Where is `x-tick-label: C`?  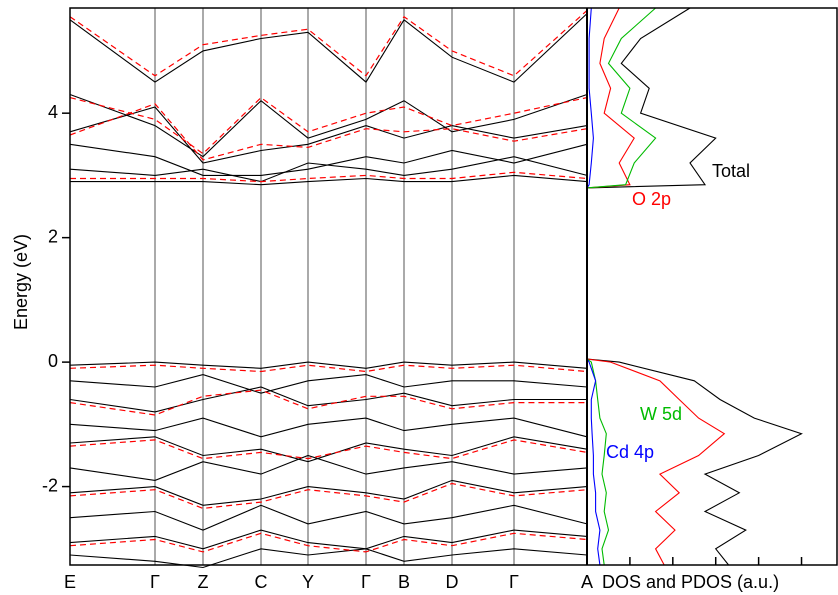
x-tick-label: C is located at coordinates (261, 582).